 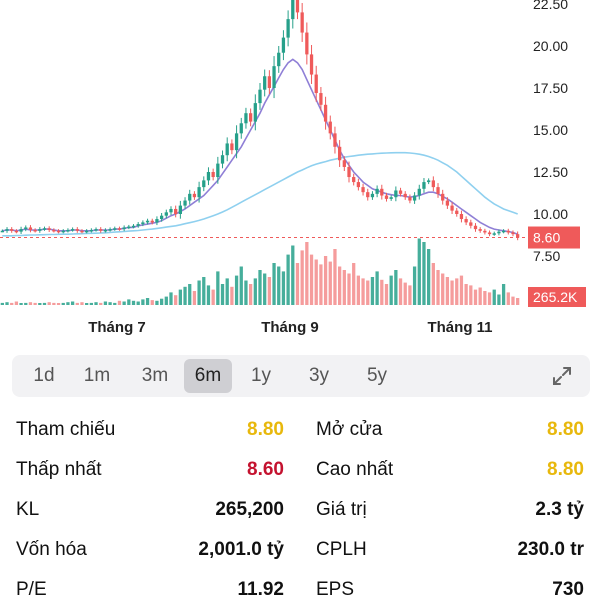 I want to click on stat-row: EPS 730, so click(x=450, y=590).